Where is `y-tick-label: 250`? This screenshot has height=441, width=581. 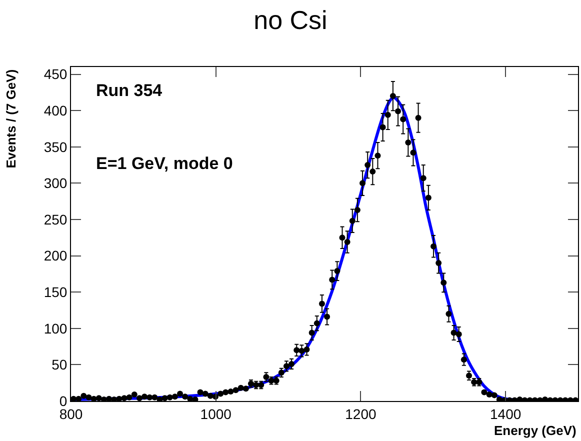 y-tick-label: 250 is located at coordinates (56, 219).